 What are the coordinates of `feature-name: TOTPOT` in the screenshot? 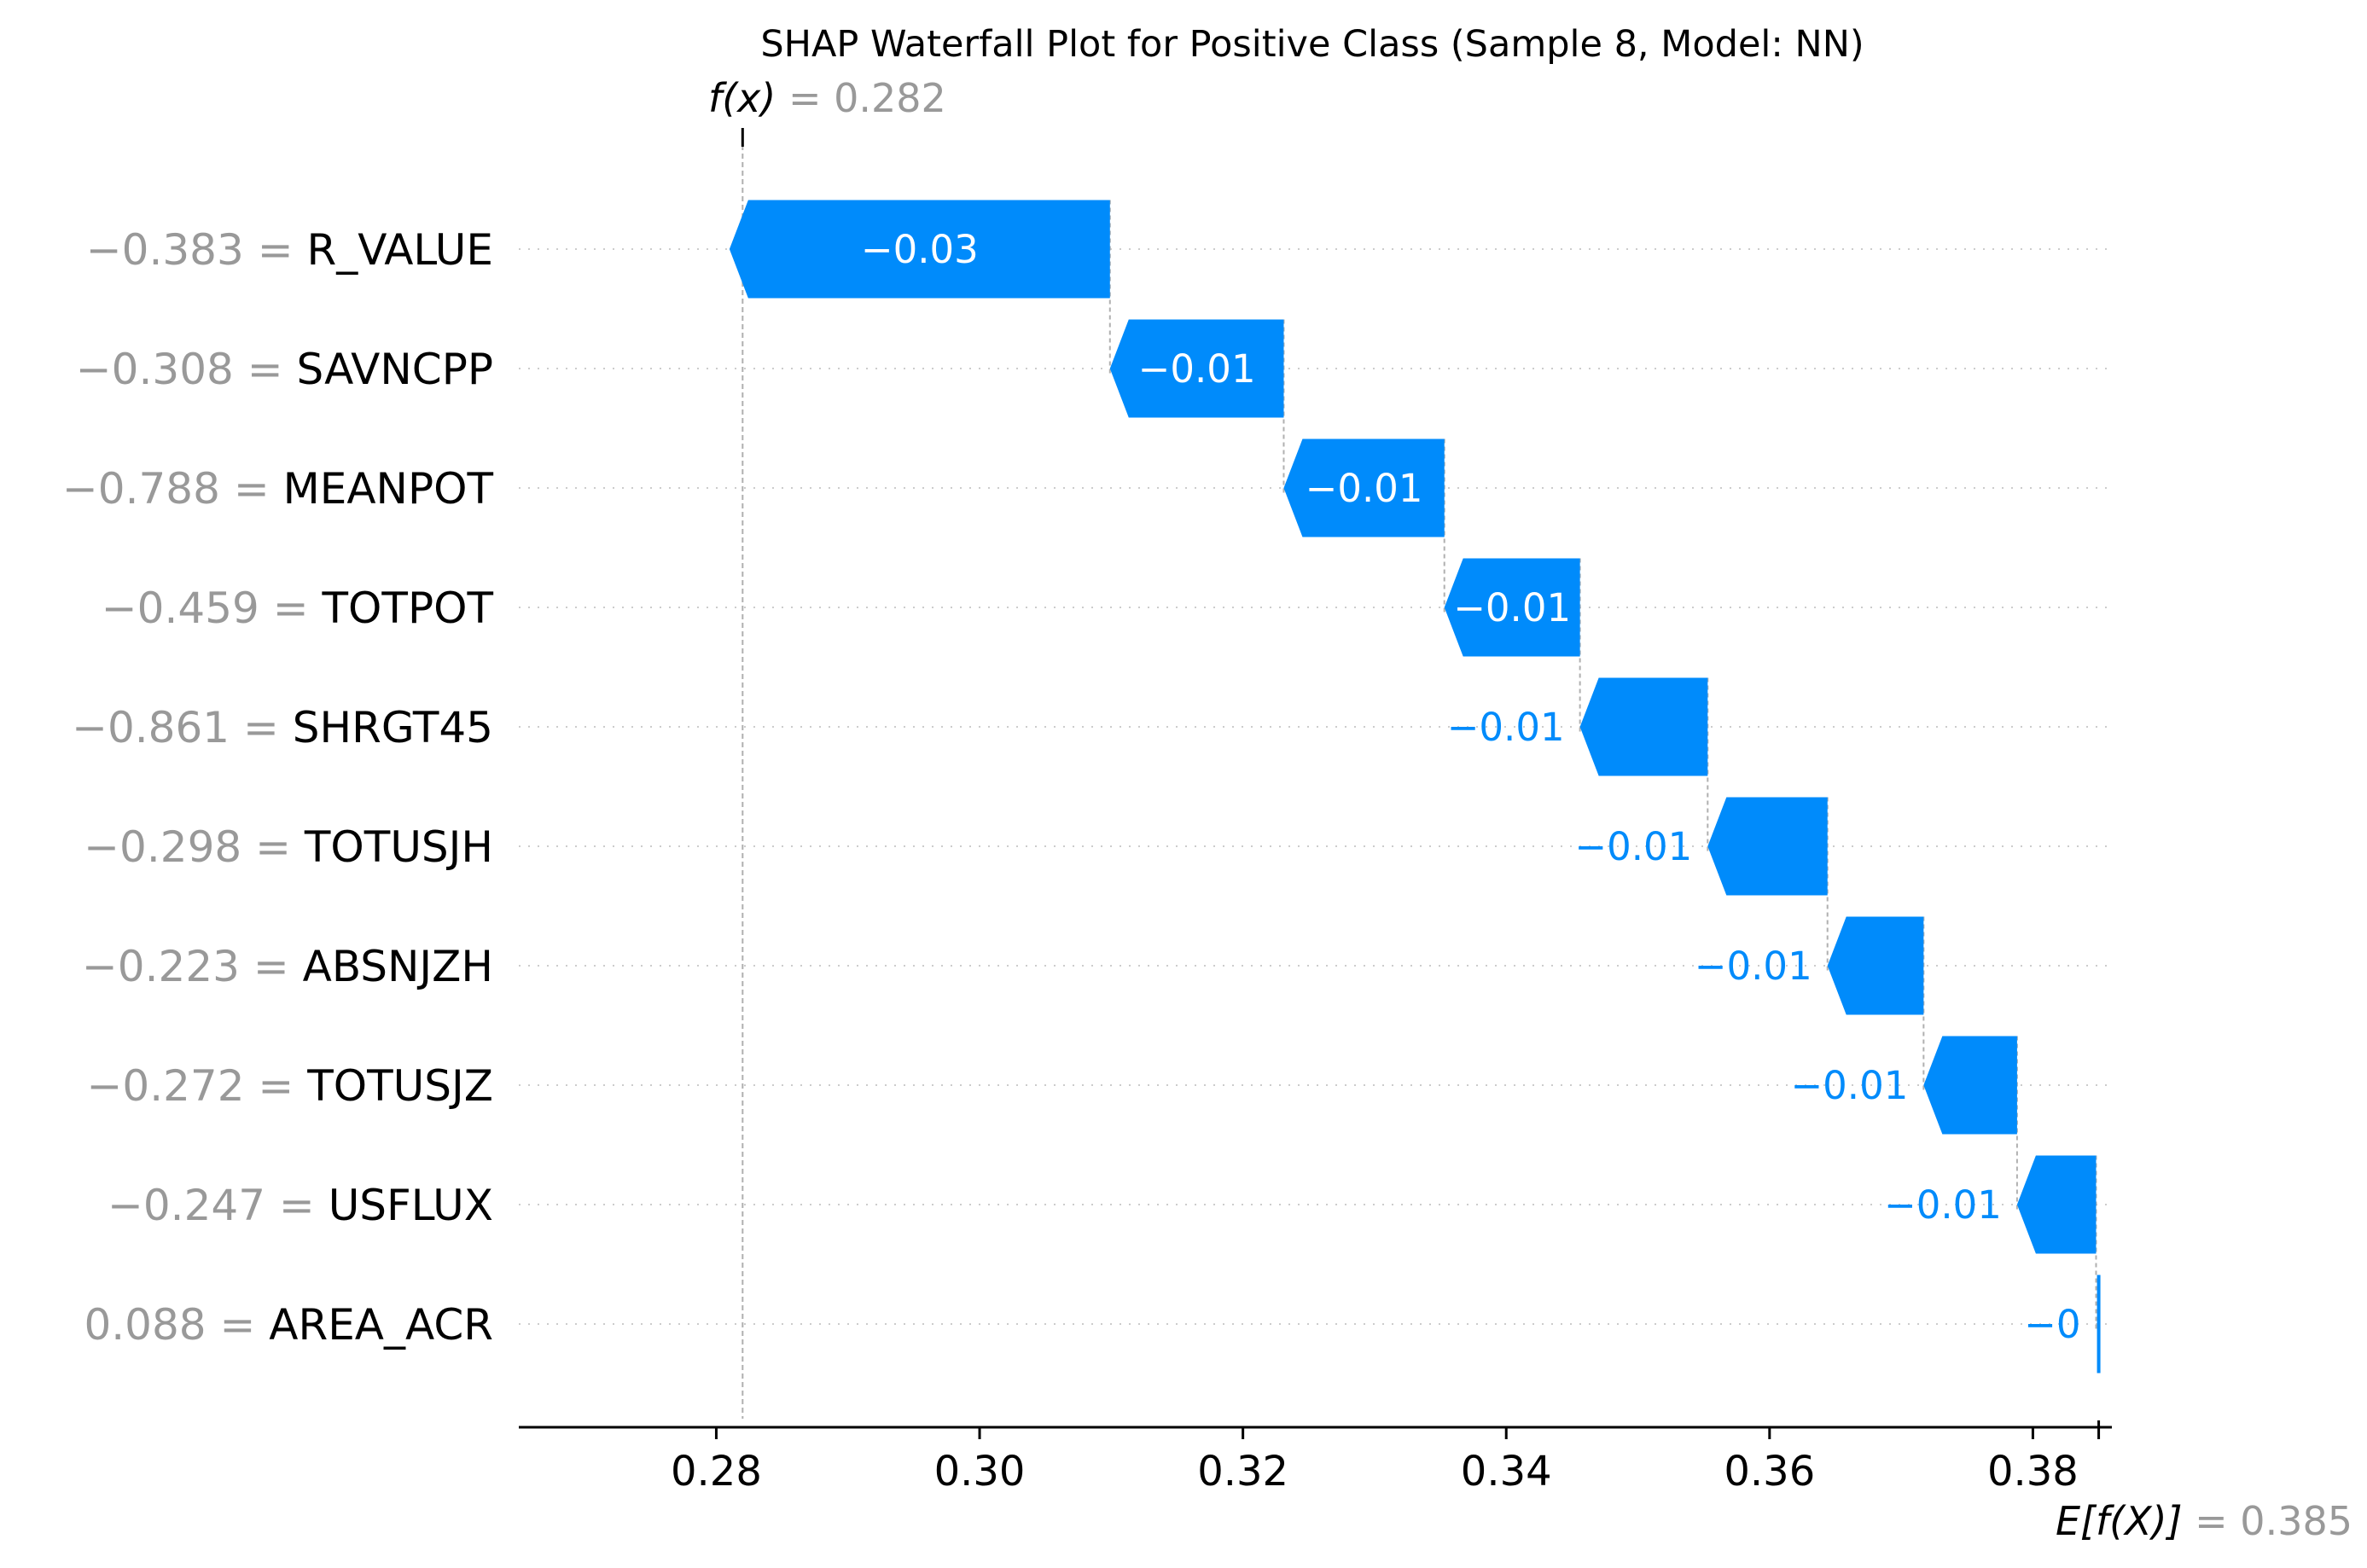 It's located at (408, 608).